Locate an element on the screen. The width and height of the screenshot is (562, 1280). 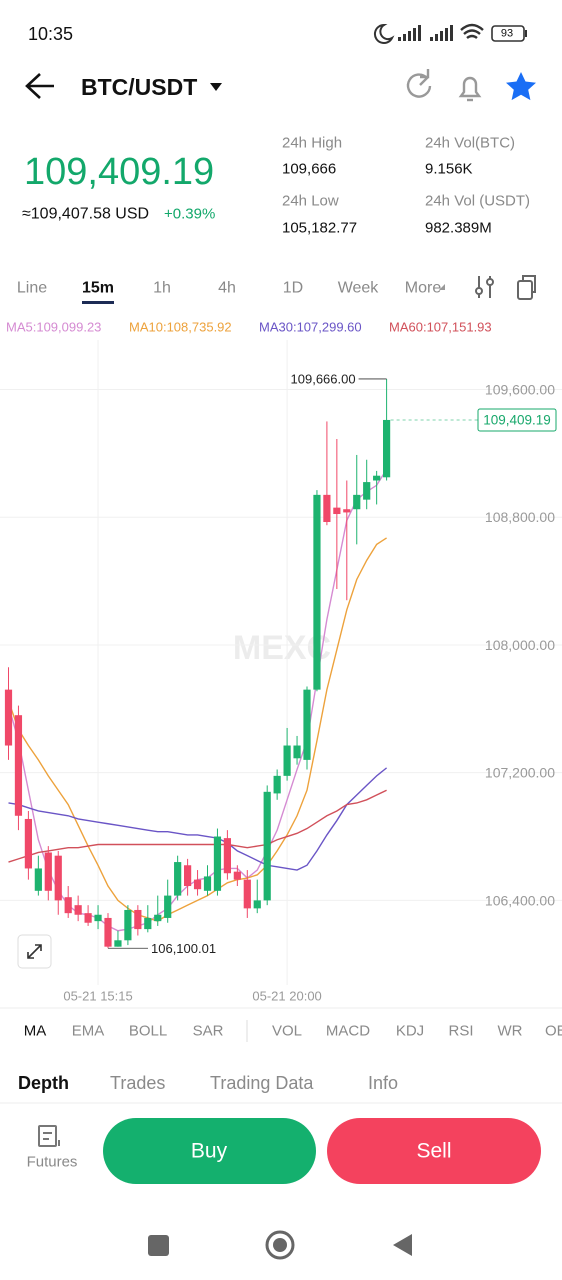
pair-dropdown is located at coordinates (216, 87).